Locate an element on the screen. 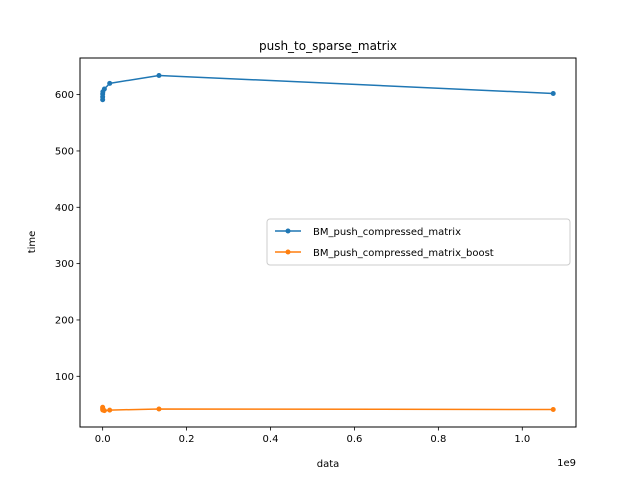 The height and width of the screenshot is (480, 640). x-axis-offset-label: 1e9 is located at coordinates (566, 463).